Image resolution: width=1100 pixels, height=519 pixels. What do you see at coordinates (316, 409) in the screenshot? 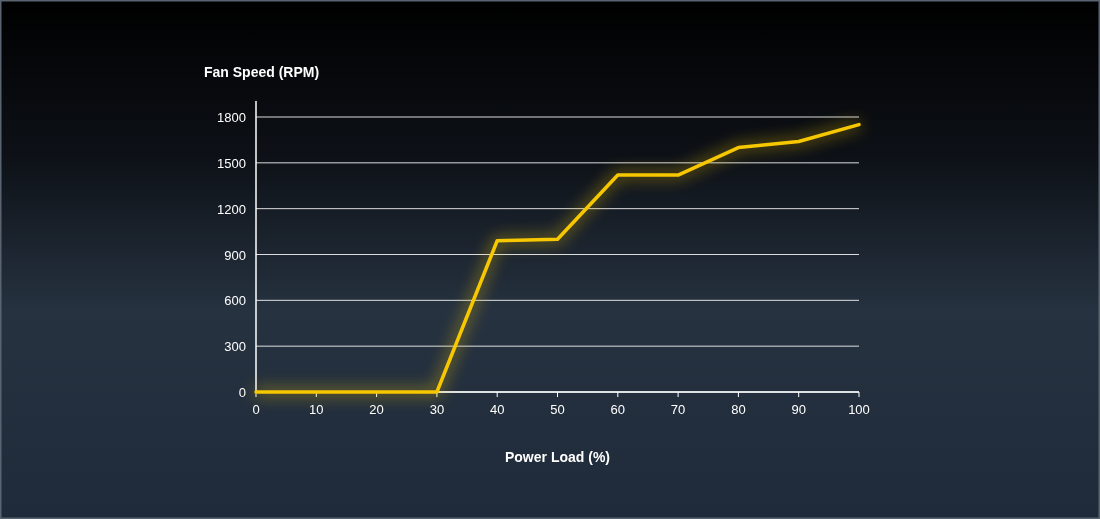
I see `x-tick-label: 10` at bounding box center [316, 409].